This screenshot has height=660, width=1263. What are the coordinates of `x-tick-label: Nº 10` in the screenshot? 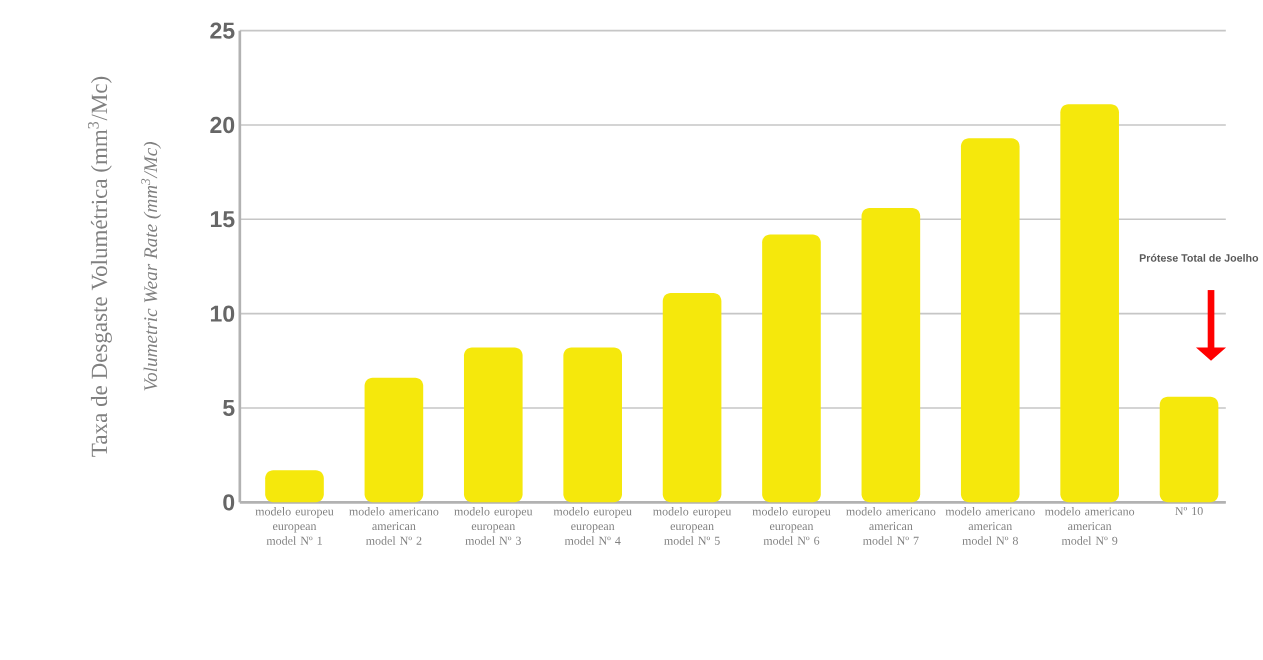 It's located at (1189, 511).